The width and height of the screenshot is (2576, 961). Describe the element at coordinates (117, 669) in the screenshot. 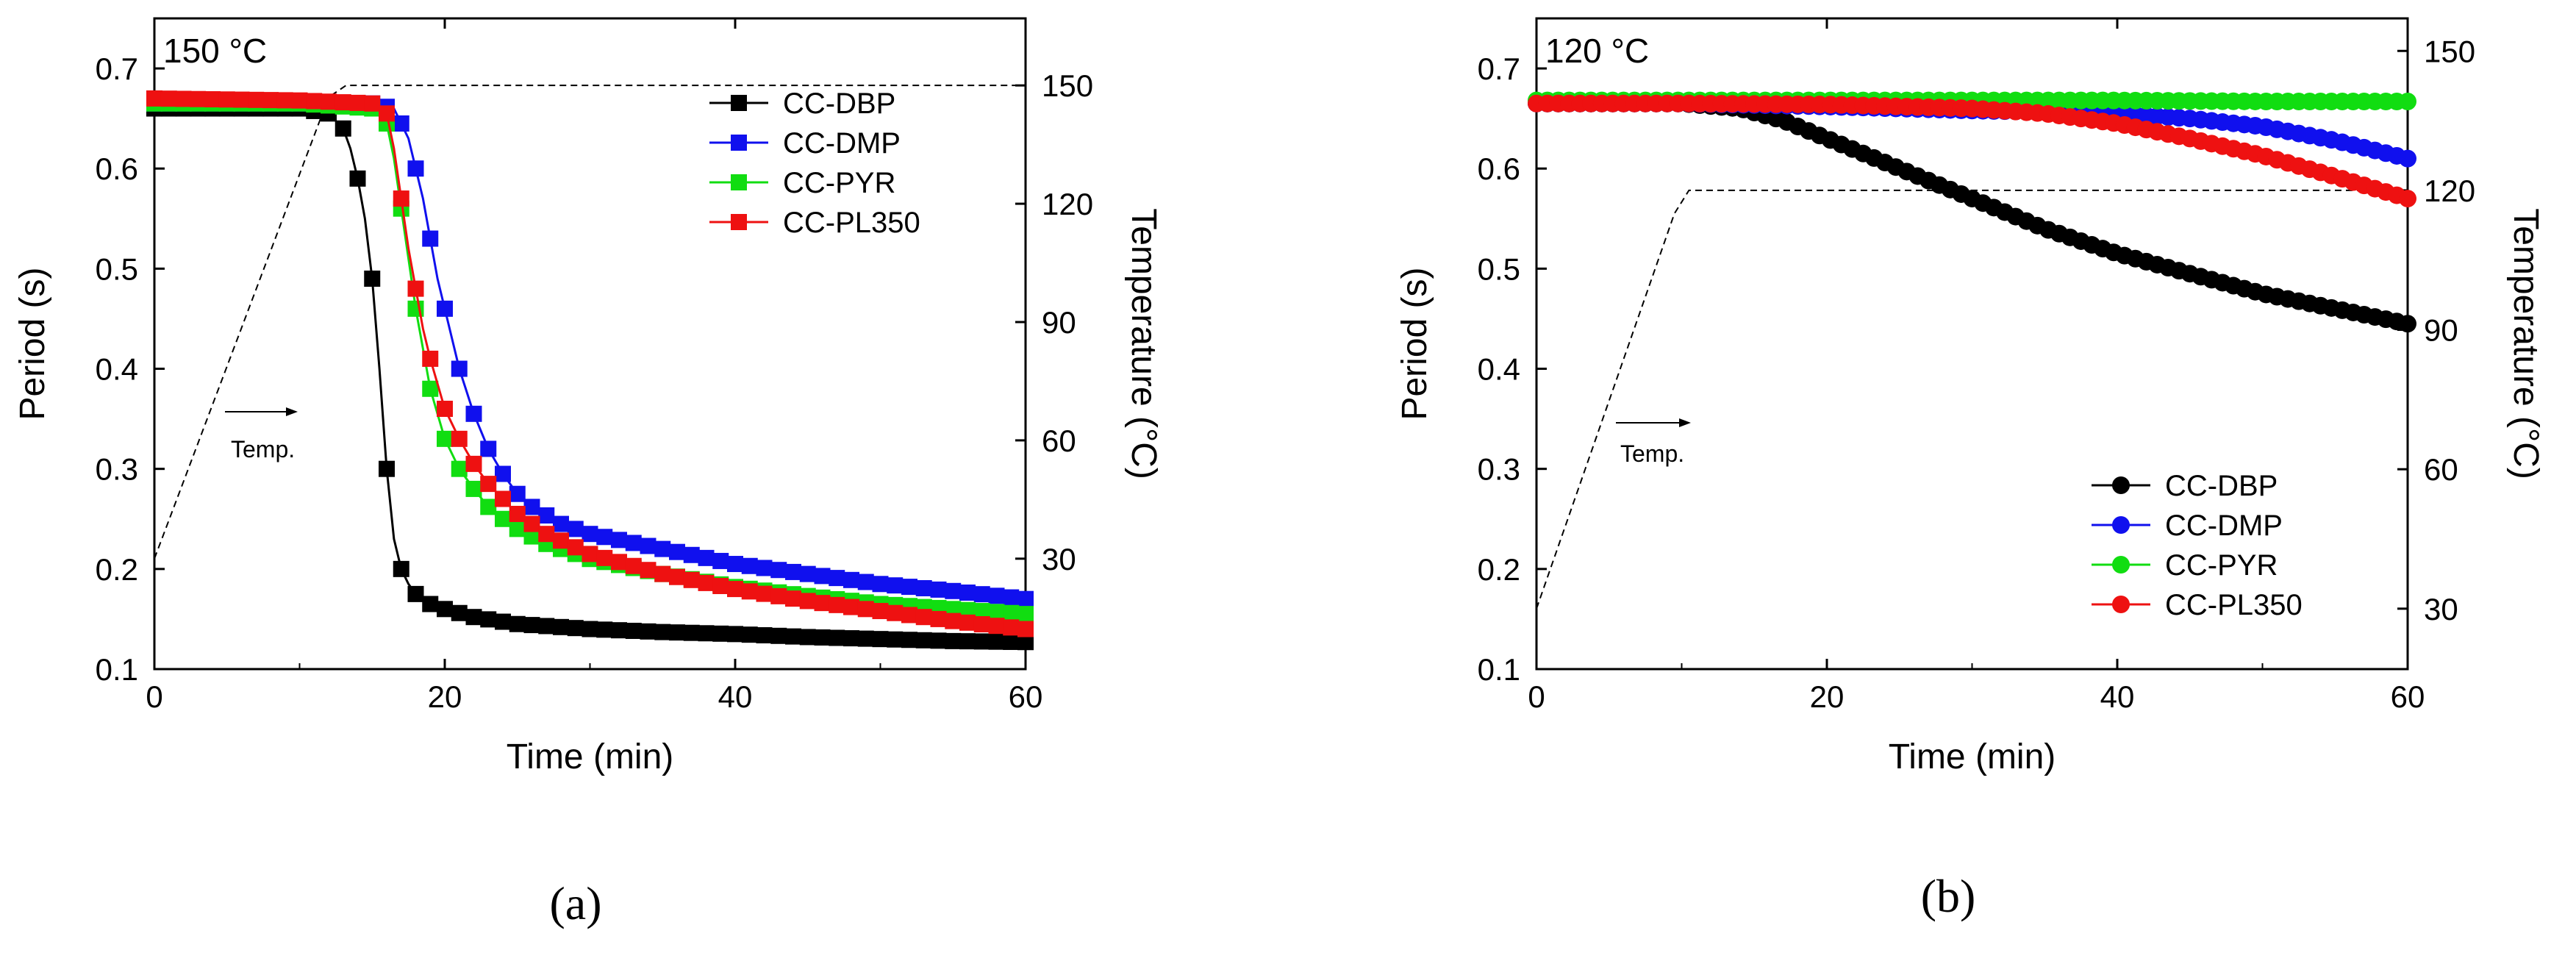

I see `y-tick-label: 0.1` at that location.